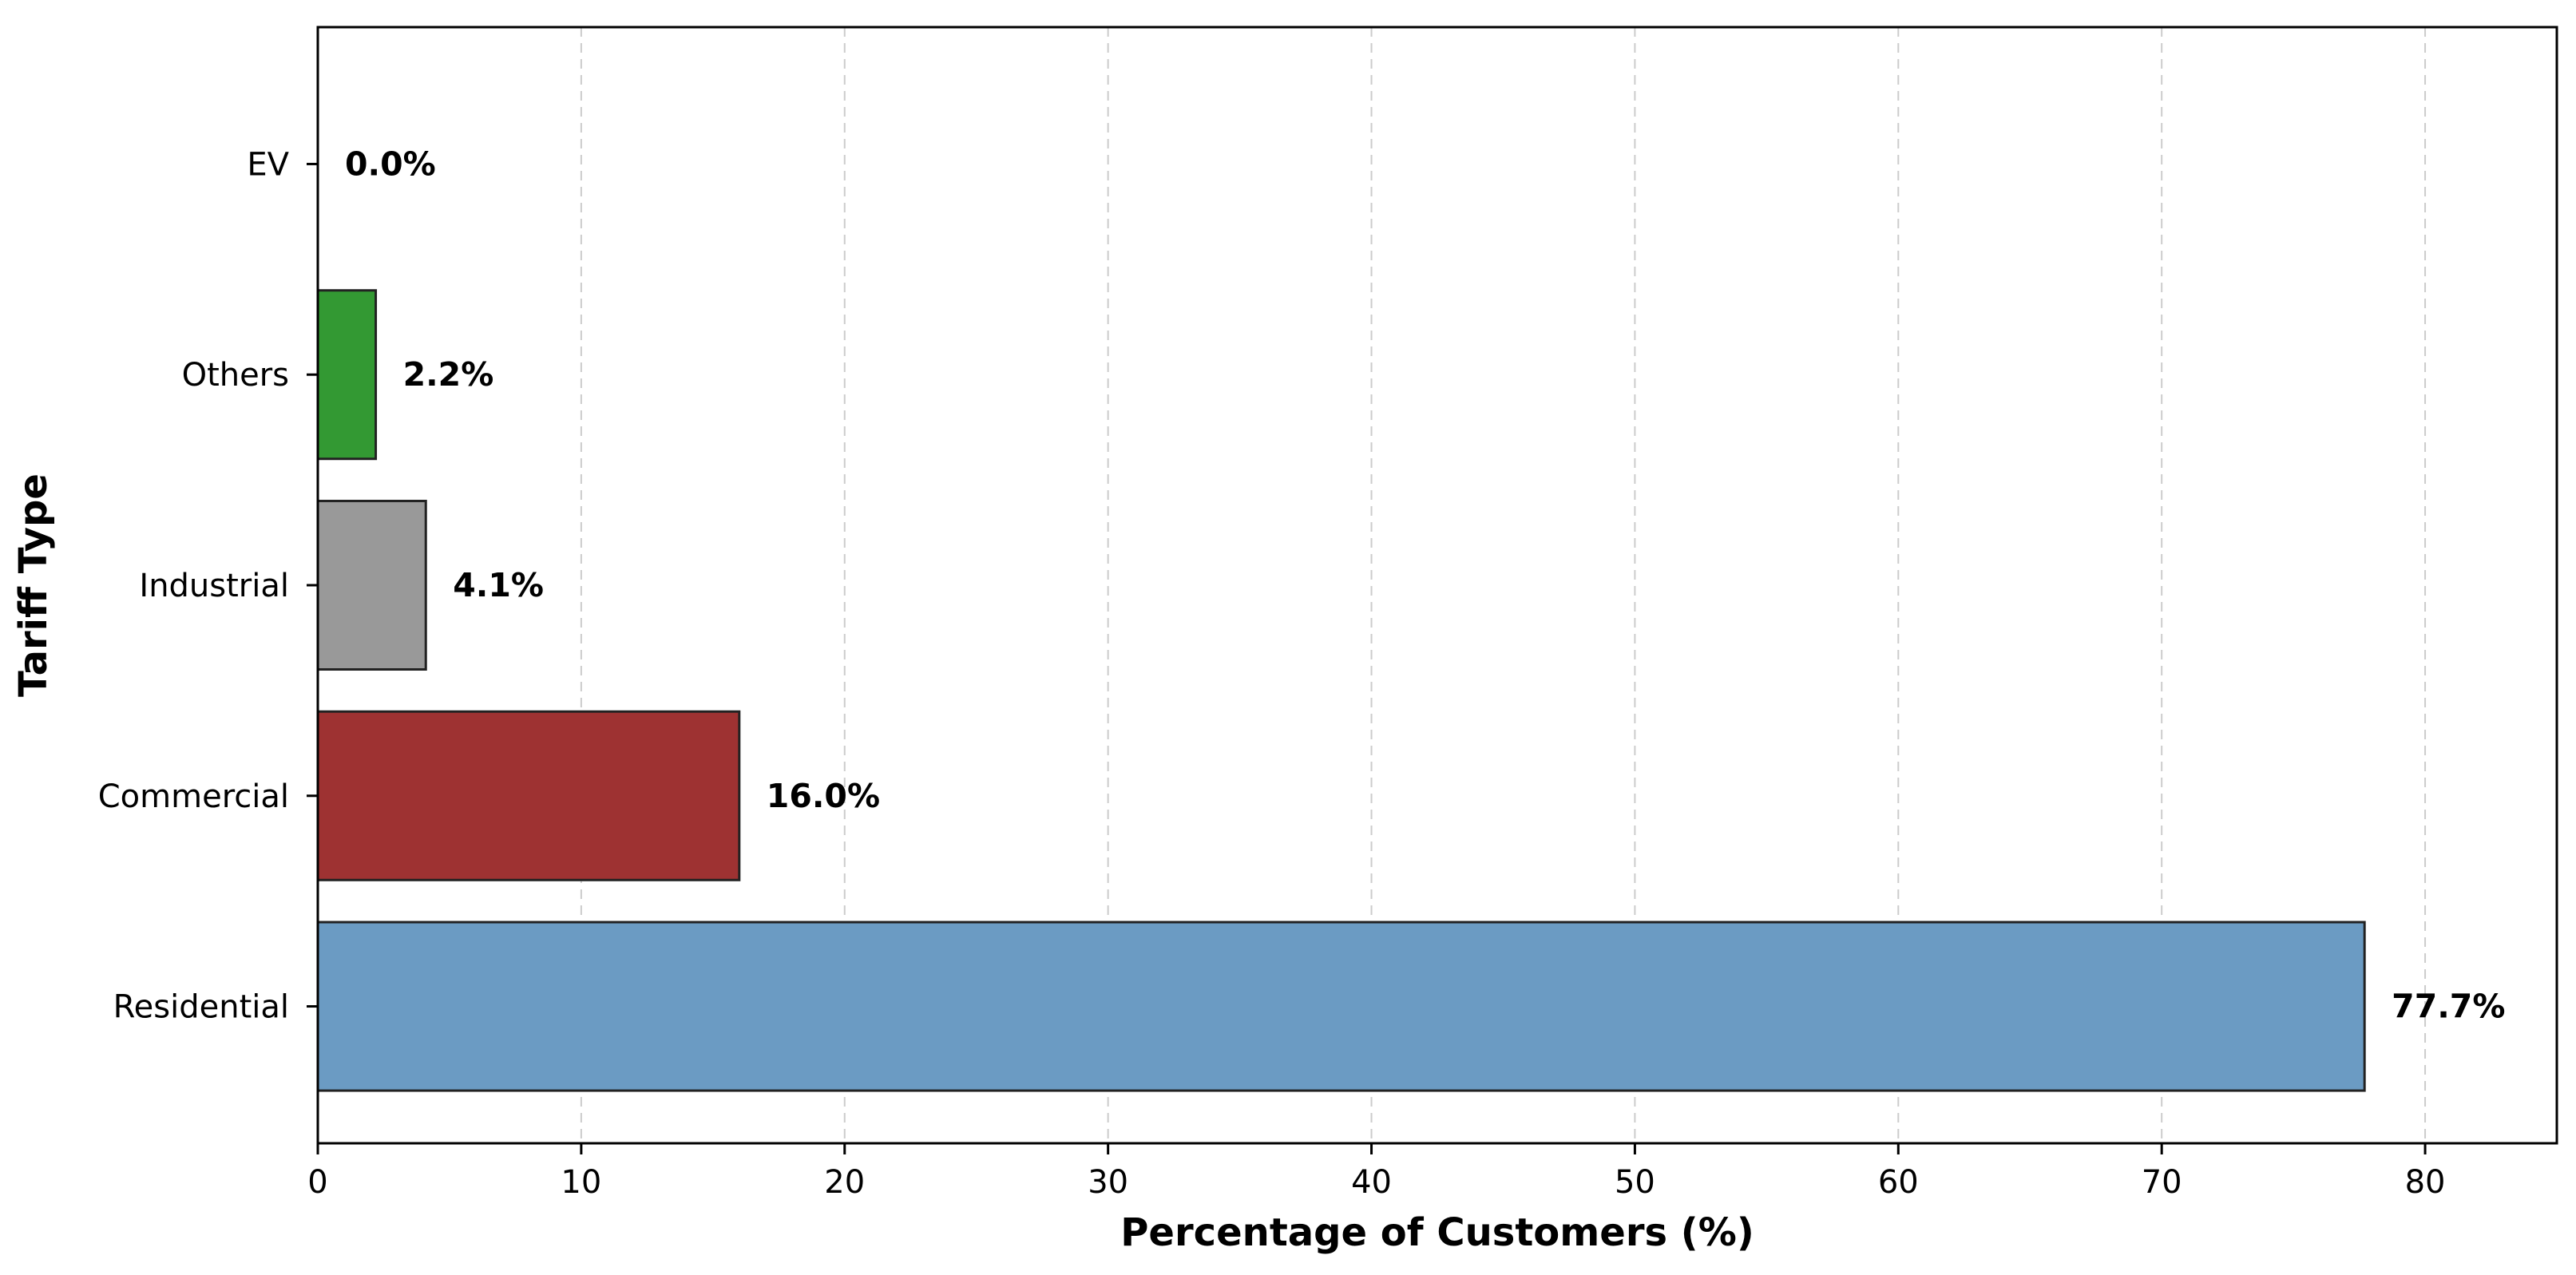  Describe the element at coordinates (1371, 1182) in the screenshot. I see `x-tick-label: 40` at that location.